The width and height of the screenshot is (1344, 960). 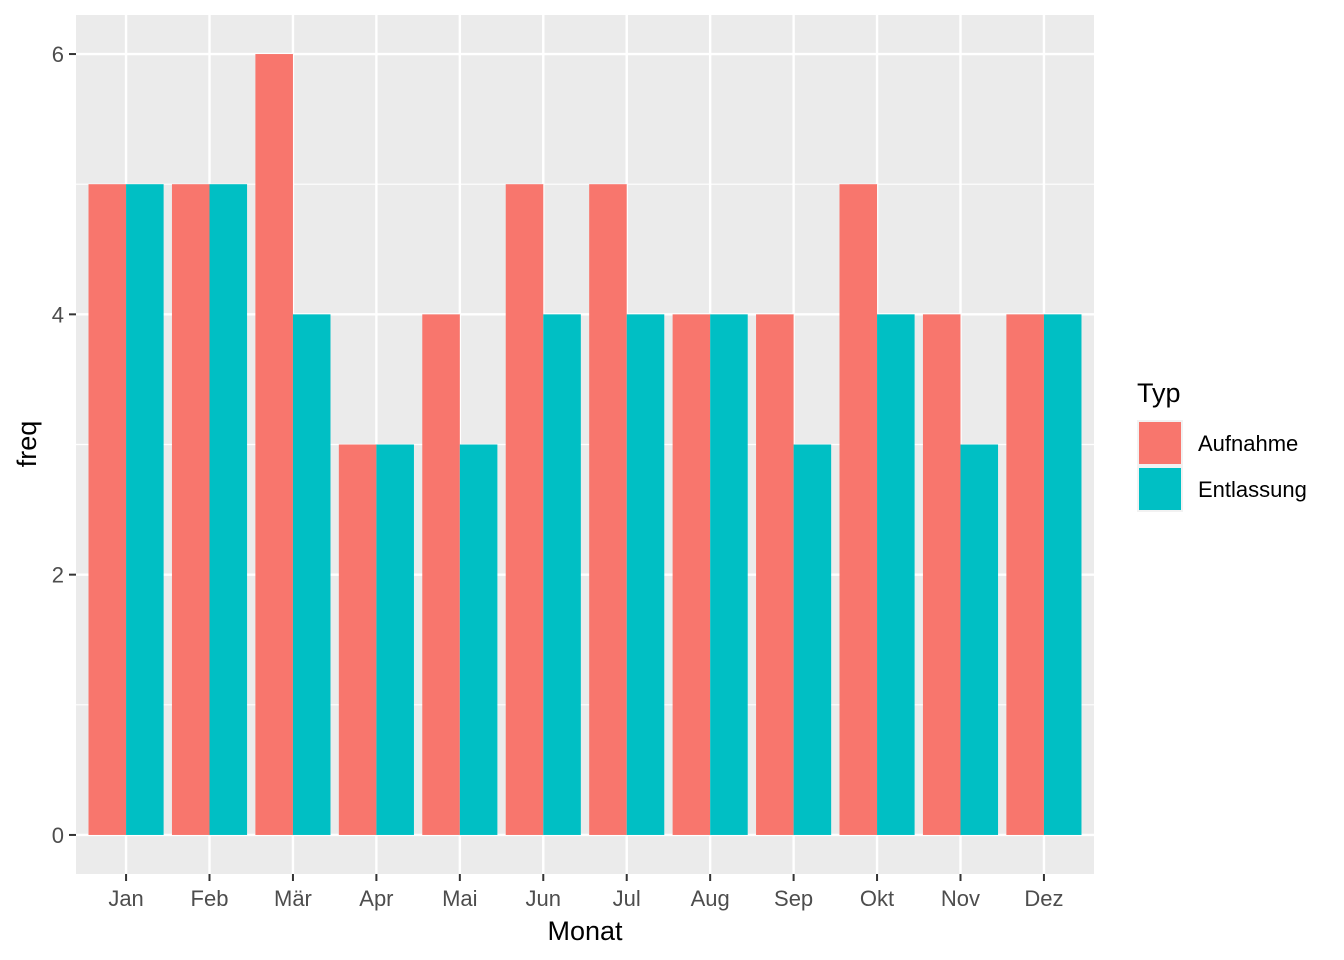 I want to click on x-tick-label: Apr, so click(x=376, y=898).